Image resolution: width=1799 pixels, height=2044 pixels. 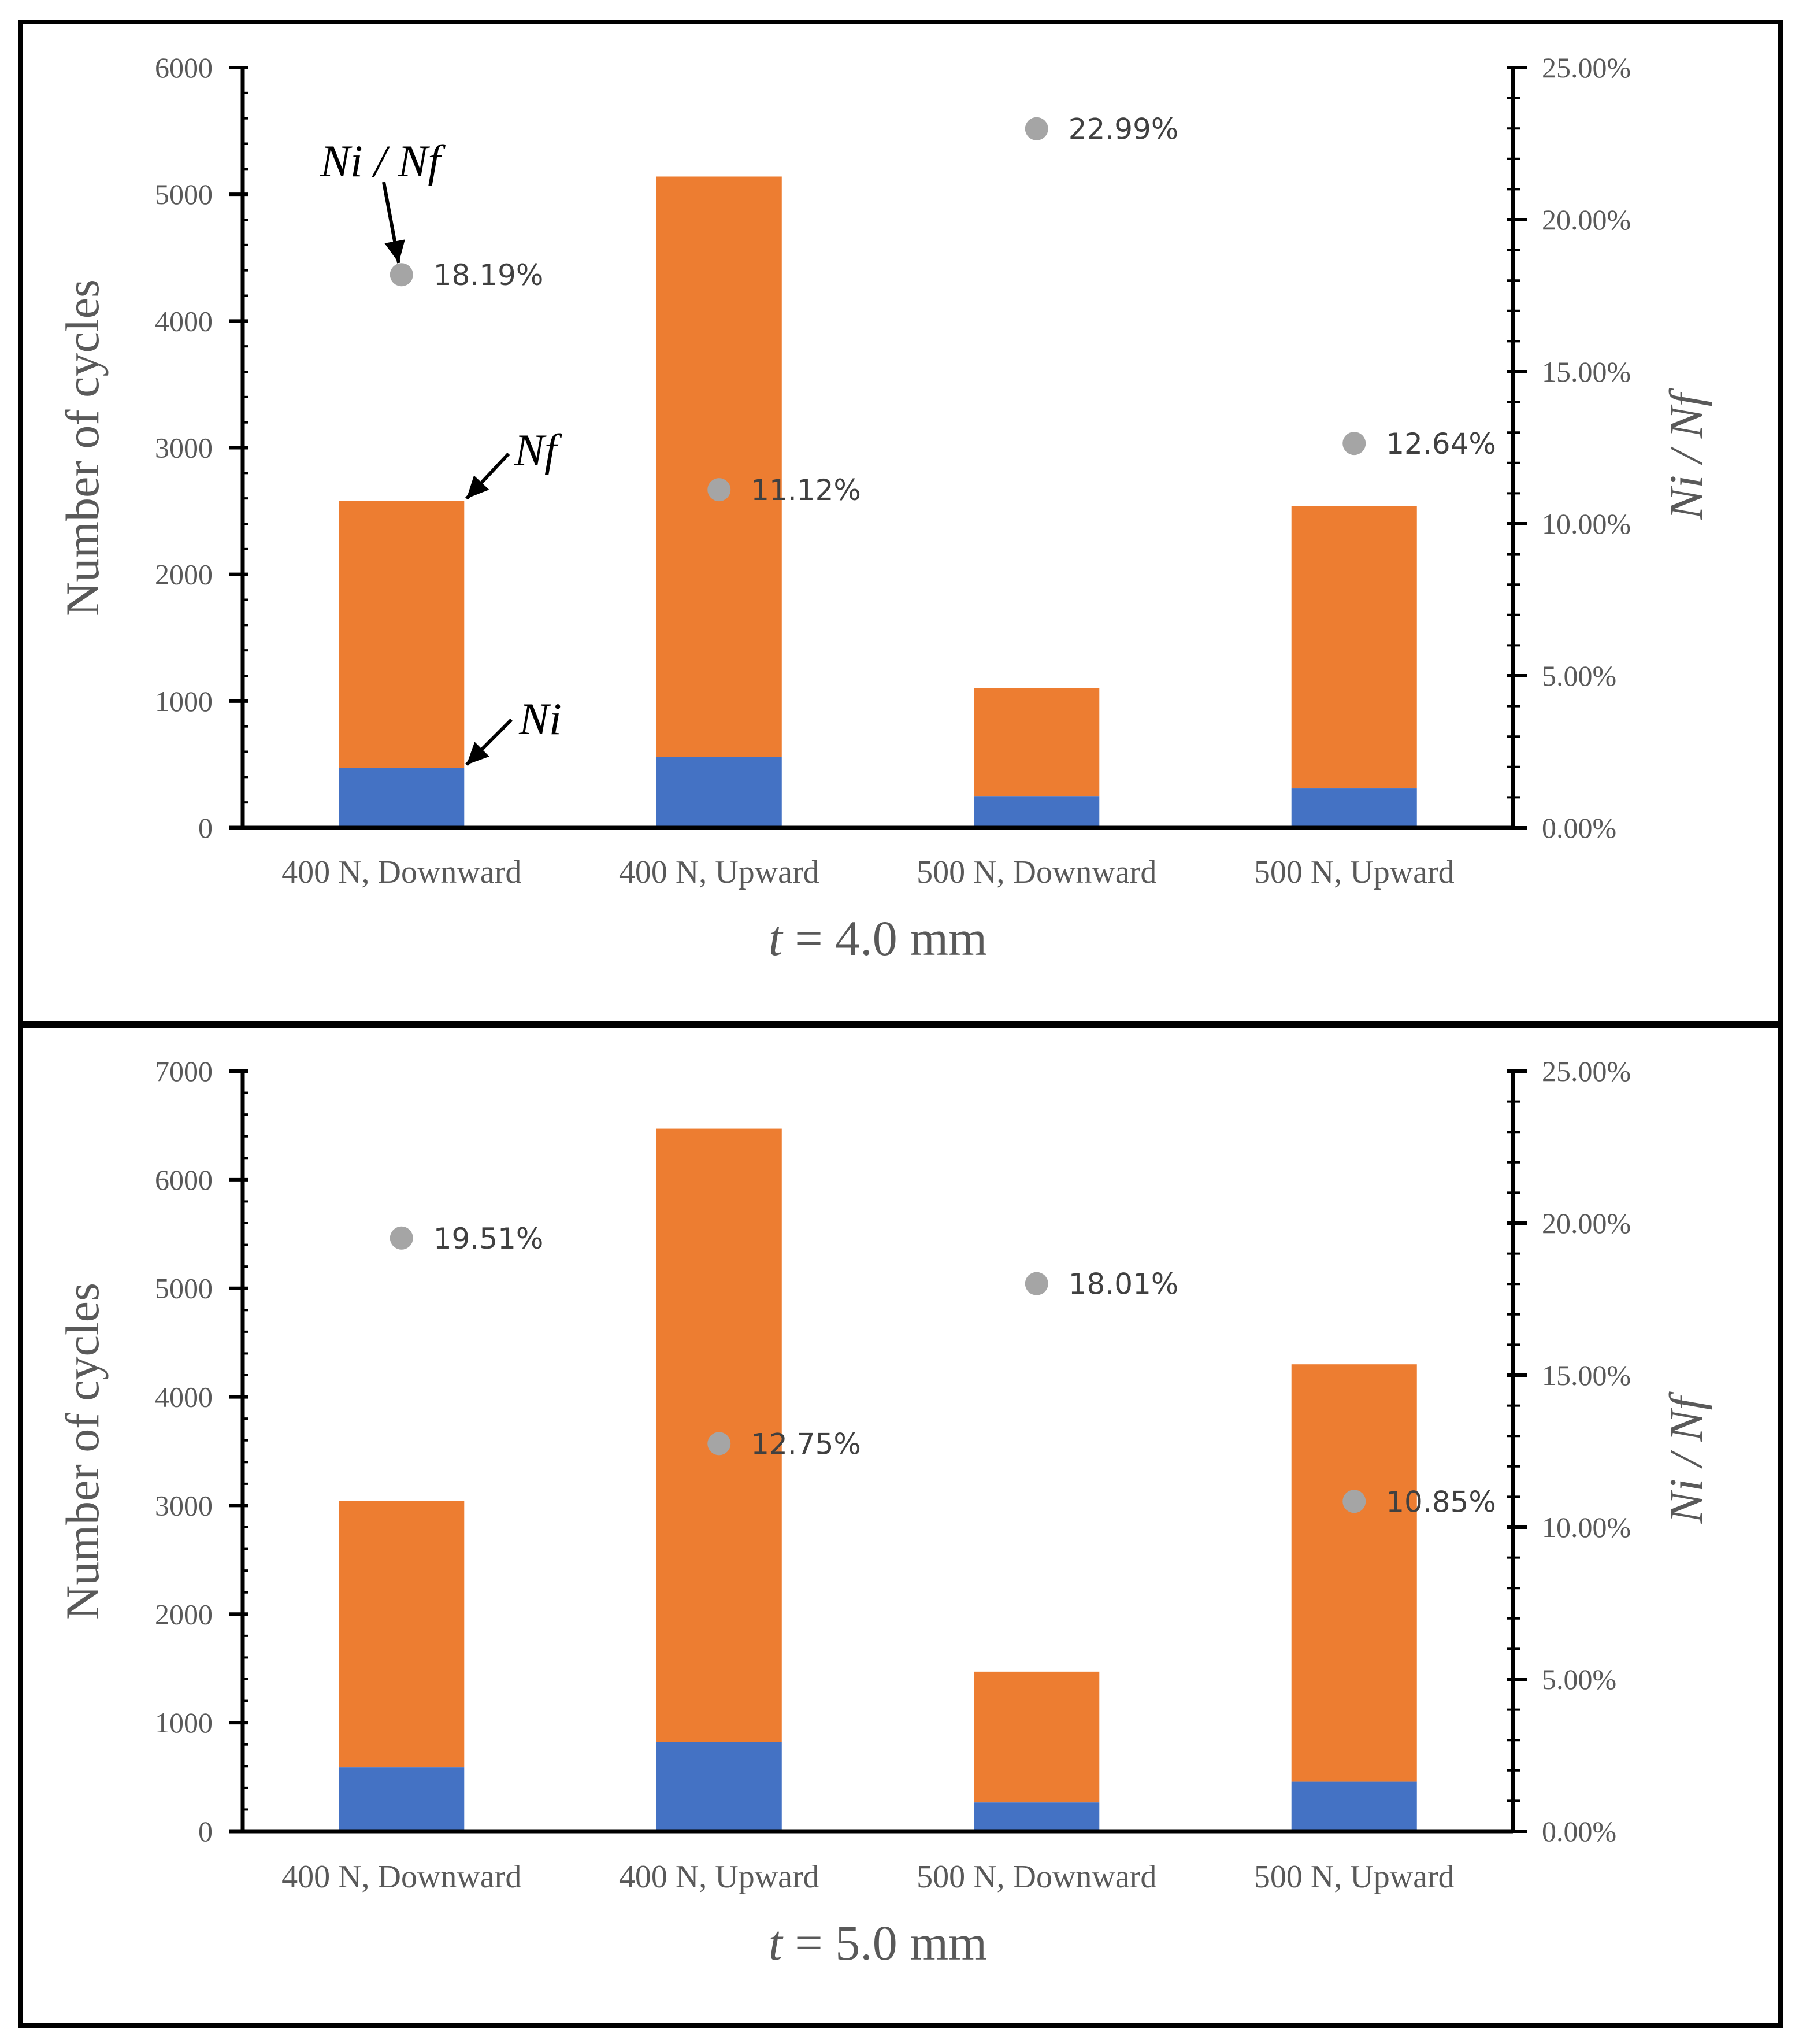 What do you see at coordinates (1441, 444) in the screenshot?
I see `ratio-label: 12.64%` at bounding box center [1441, 444].